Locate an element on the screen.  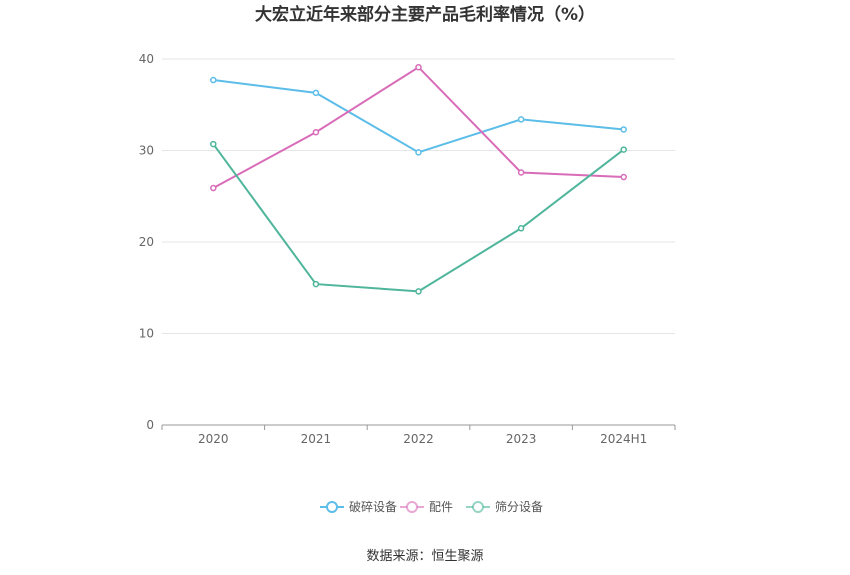
legend-label: 配件 is located at coordinates (441, 507).